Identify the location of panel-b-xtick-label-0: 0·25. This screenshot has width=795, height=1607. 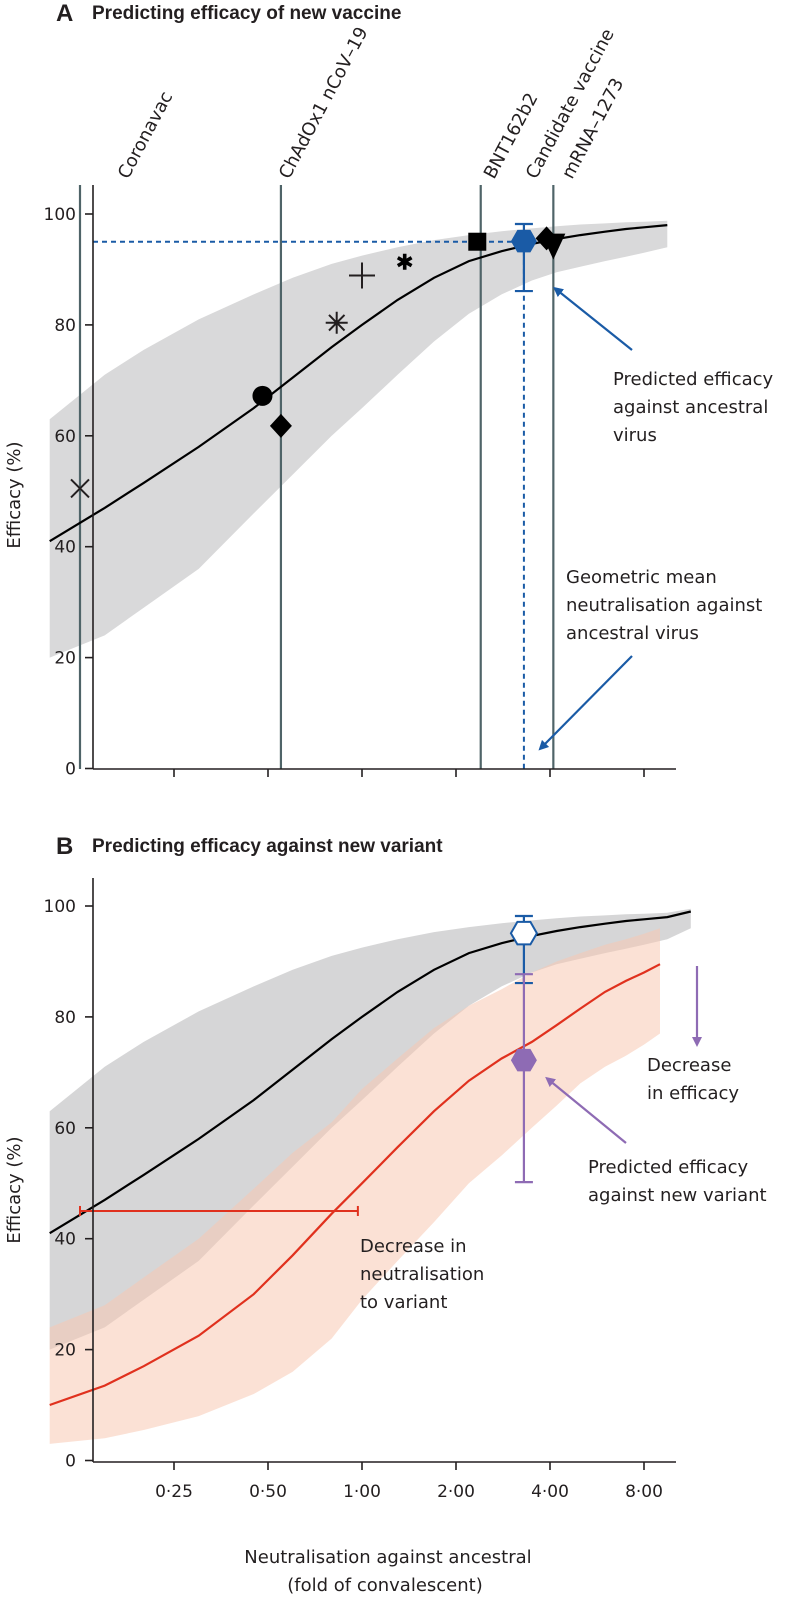
(174, 1492).